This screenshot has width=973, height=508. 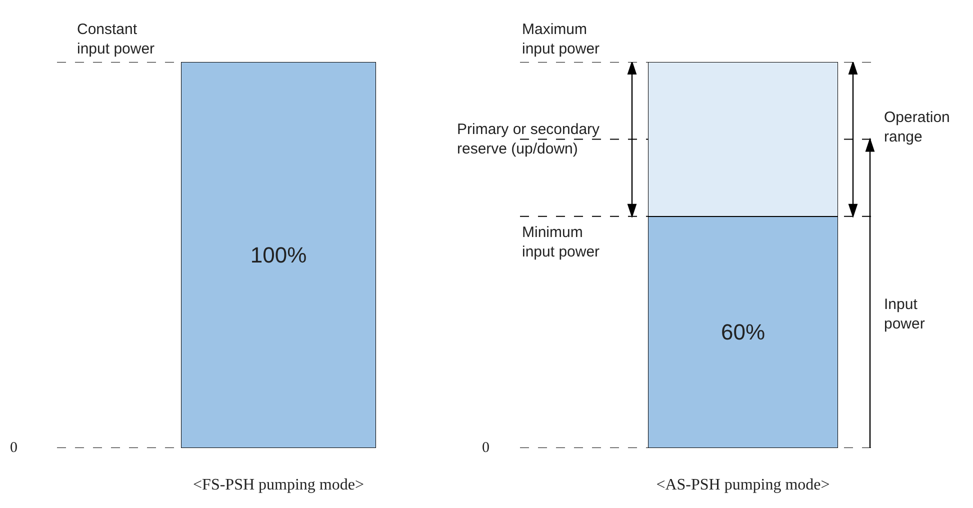 What do you see at coordinates (561, 242) in the screenshot?
I see `ref-line-label: Minimum input power` at bounding box center [561, 242].